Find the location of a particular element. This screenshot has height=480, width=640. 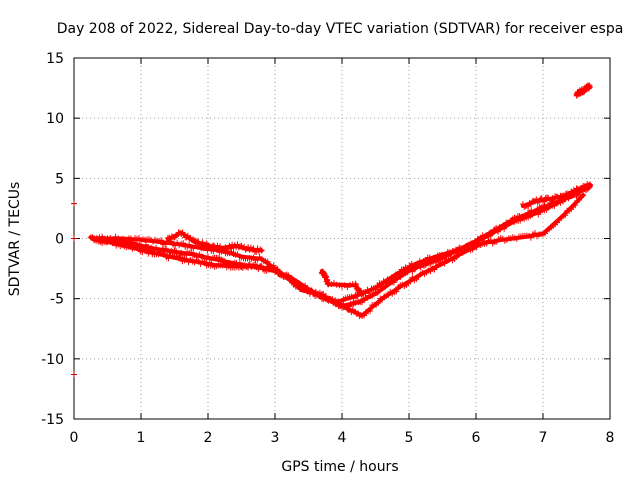

x-tick-label: 4 is located at coordinates (342, 438).